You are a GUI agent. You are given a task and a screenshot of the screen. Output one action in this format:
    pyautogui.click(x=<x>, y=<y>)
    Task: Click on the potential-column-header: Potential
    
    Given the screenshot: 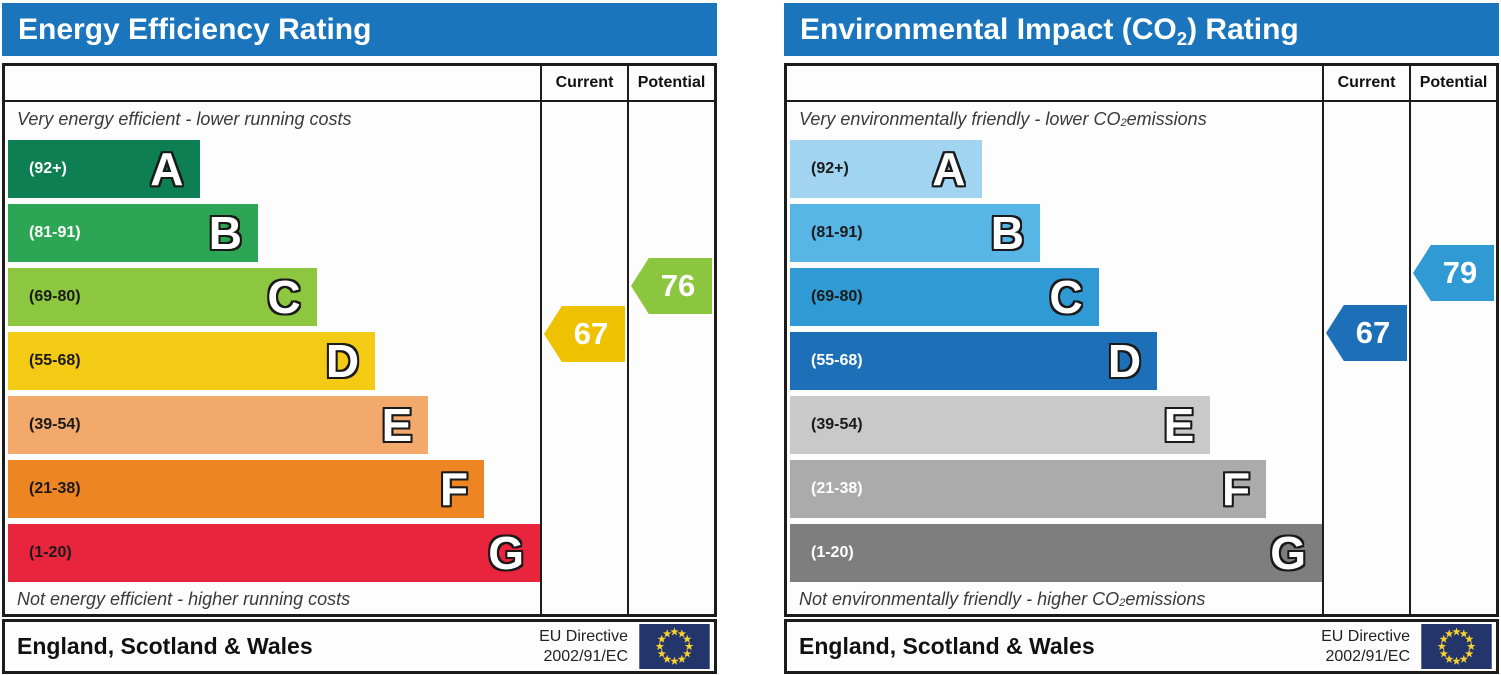 What is the action you would take?
    pyautogui.click(x=671, y=84)
    